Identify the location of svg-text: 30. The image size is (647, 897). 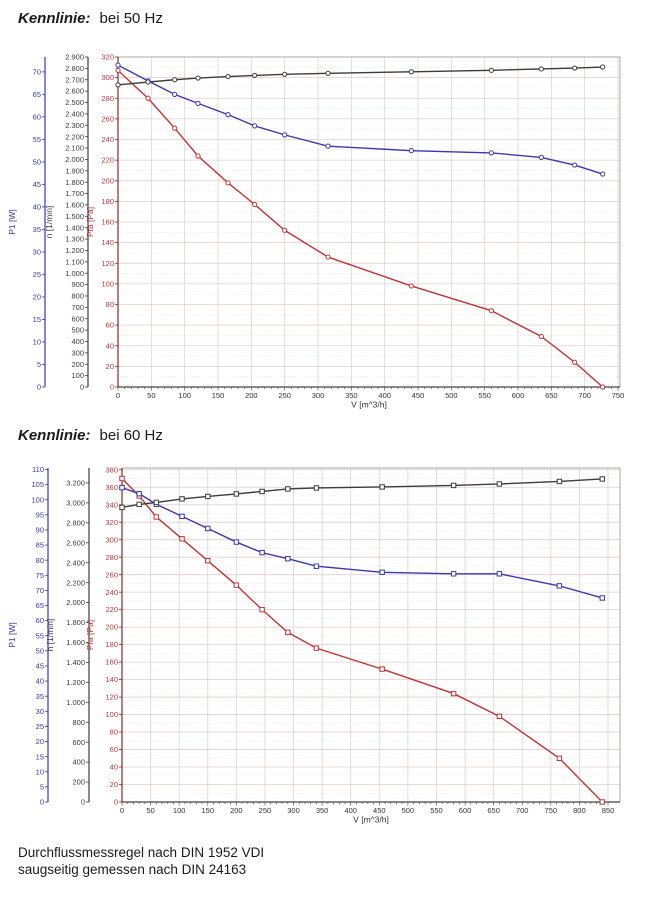
(40, 711).